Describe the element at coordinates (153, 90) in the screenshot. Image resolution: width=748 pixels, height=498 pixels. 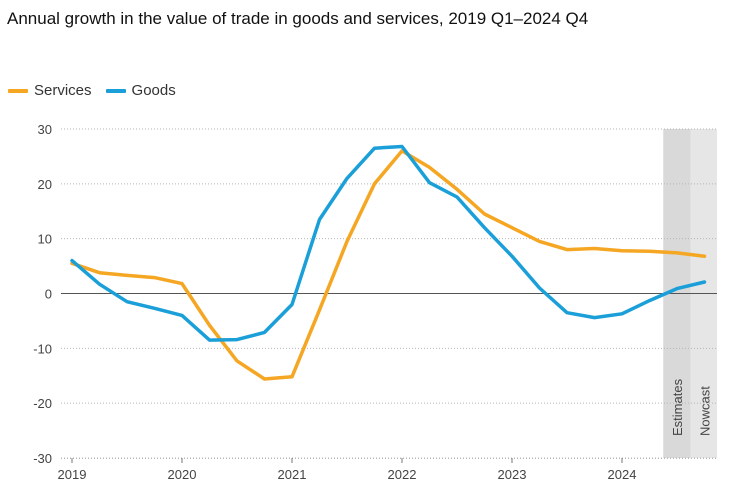
I see `legend-label-goods: Goods` at that location.